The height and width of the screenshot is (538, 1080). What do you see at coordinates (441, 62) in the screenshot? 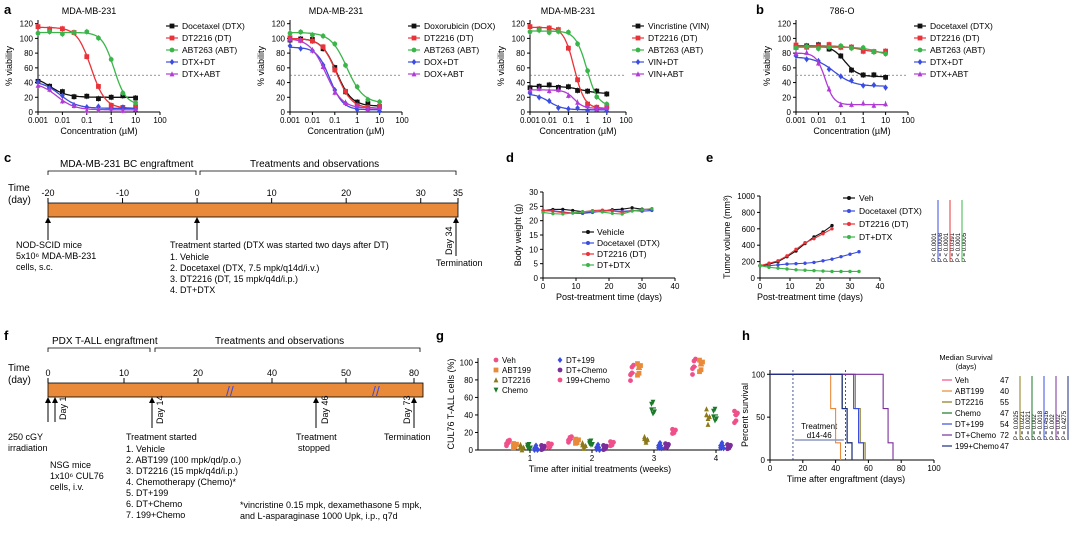
I see `legend-item: DOX+DT` at bounding box center [441, 62].